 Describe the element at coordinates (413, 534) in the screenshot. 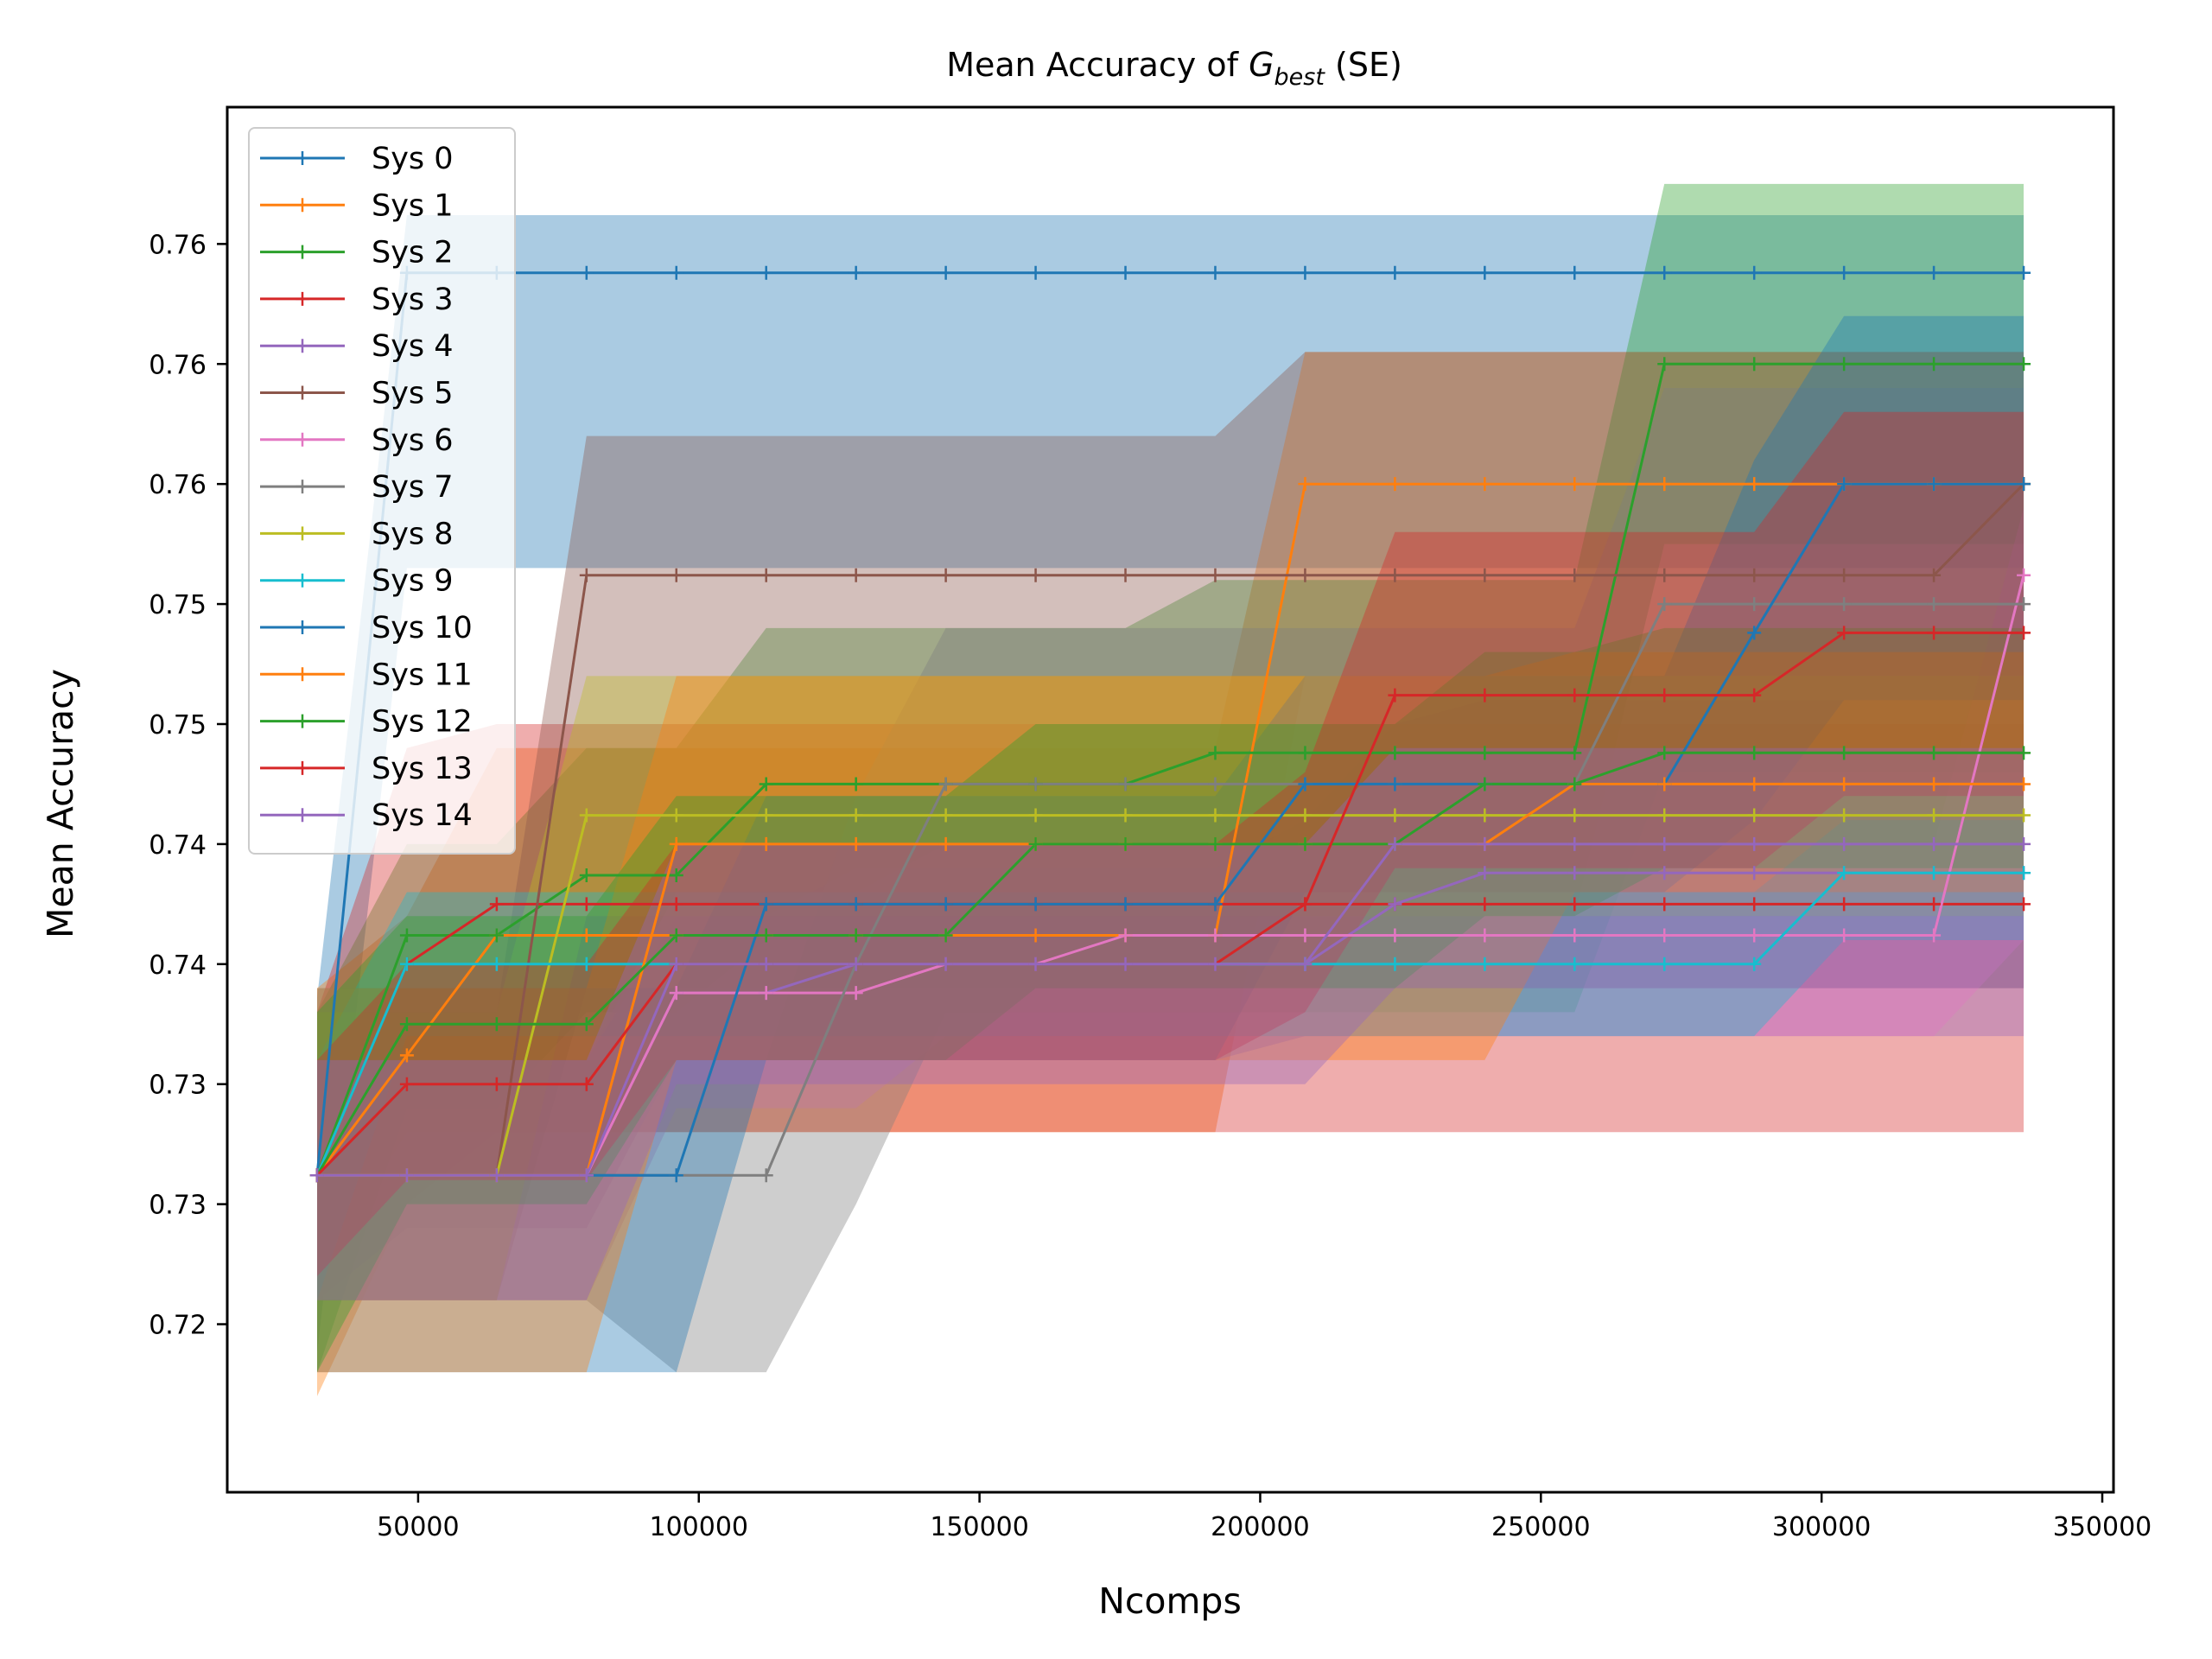

I see `legend-label-sys-8: Sys 8` at that location.